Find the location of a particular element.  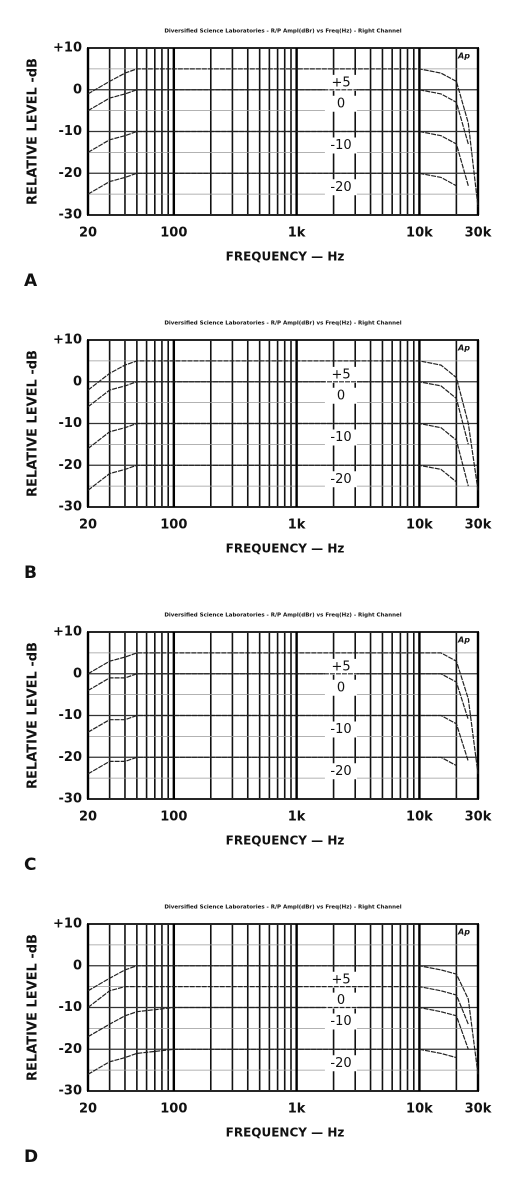

panel-label: D is located at coordinates (31, 1157).